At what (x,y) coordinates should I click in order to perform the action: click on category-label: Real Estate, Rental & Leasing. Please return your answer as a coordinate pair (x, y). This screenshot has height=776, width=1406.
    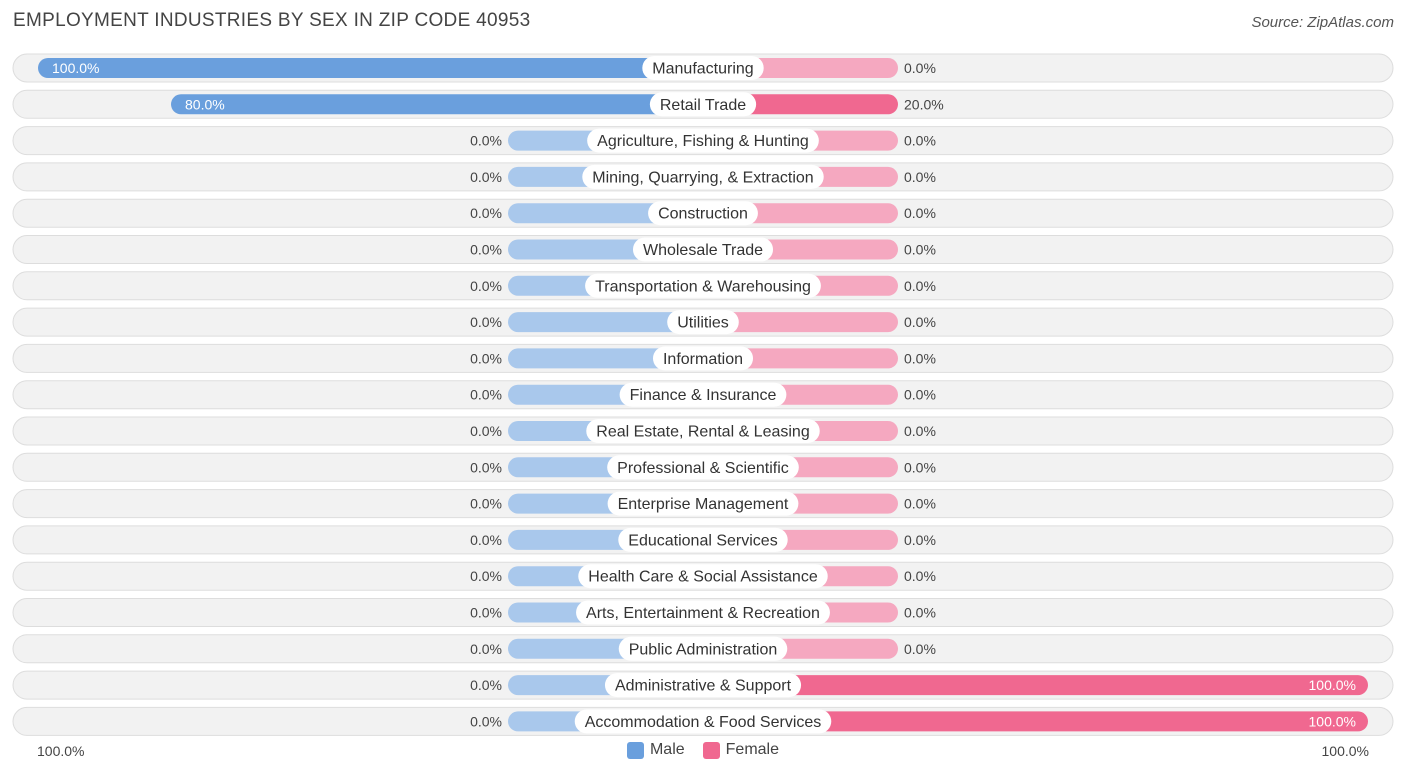
    Looking at the image, I should click on (702, 432).